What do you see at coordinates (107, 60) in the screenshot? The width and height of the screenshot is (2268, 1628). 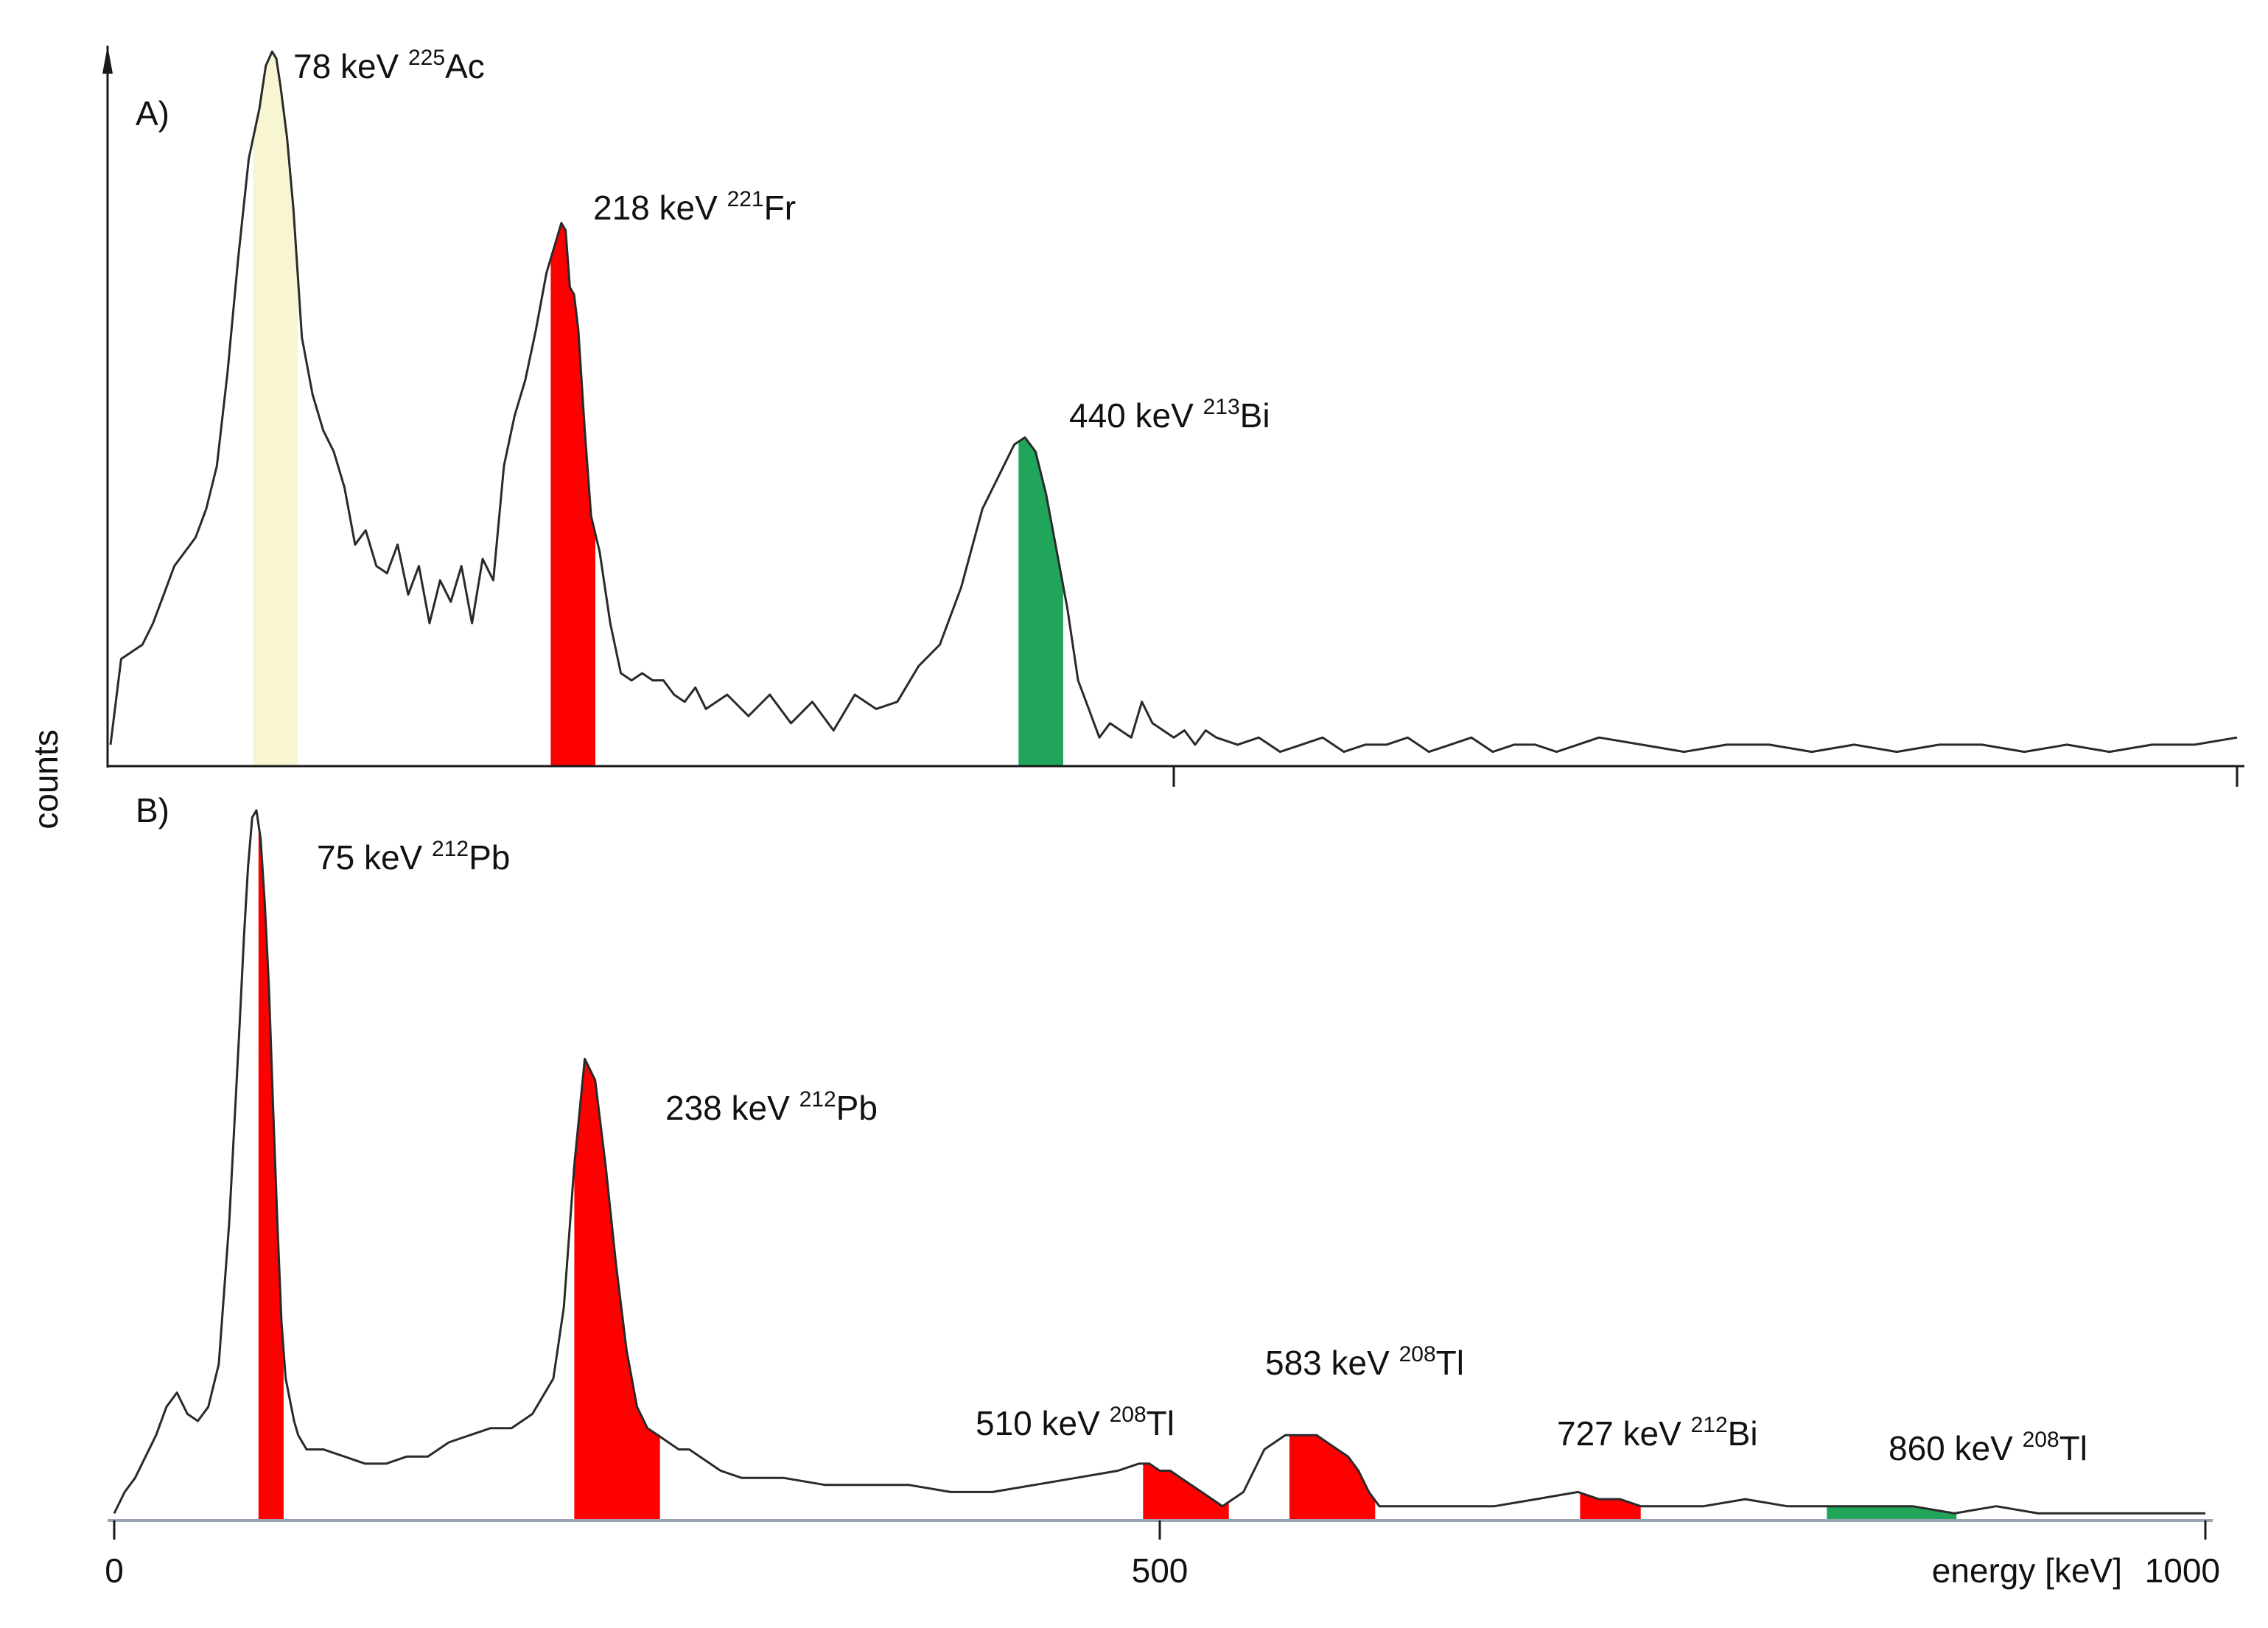 I see `y-axis-arrow` at bounding box center [107, 60].